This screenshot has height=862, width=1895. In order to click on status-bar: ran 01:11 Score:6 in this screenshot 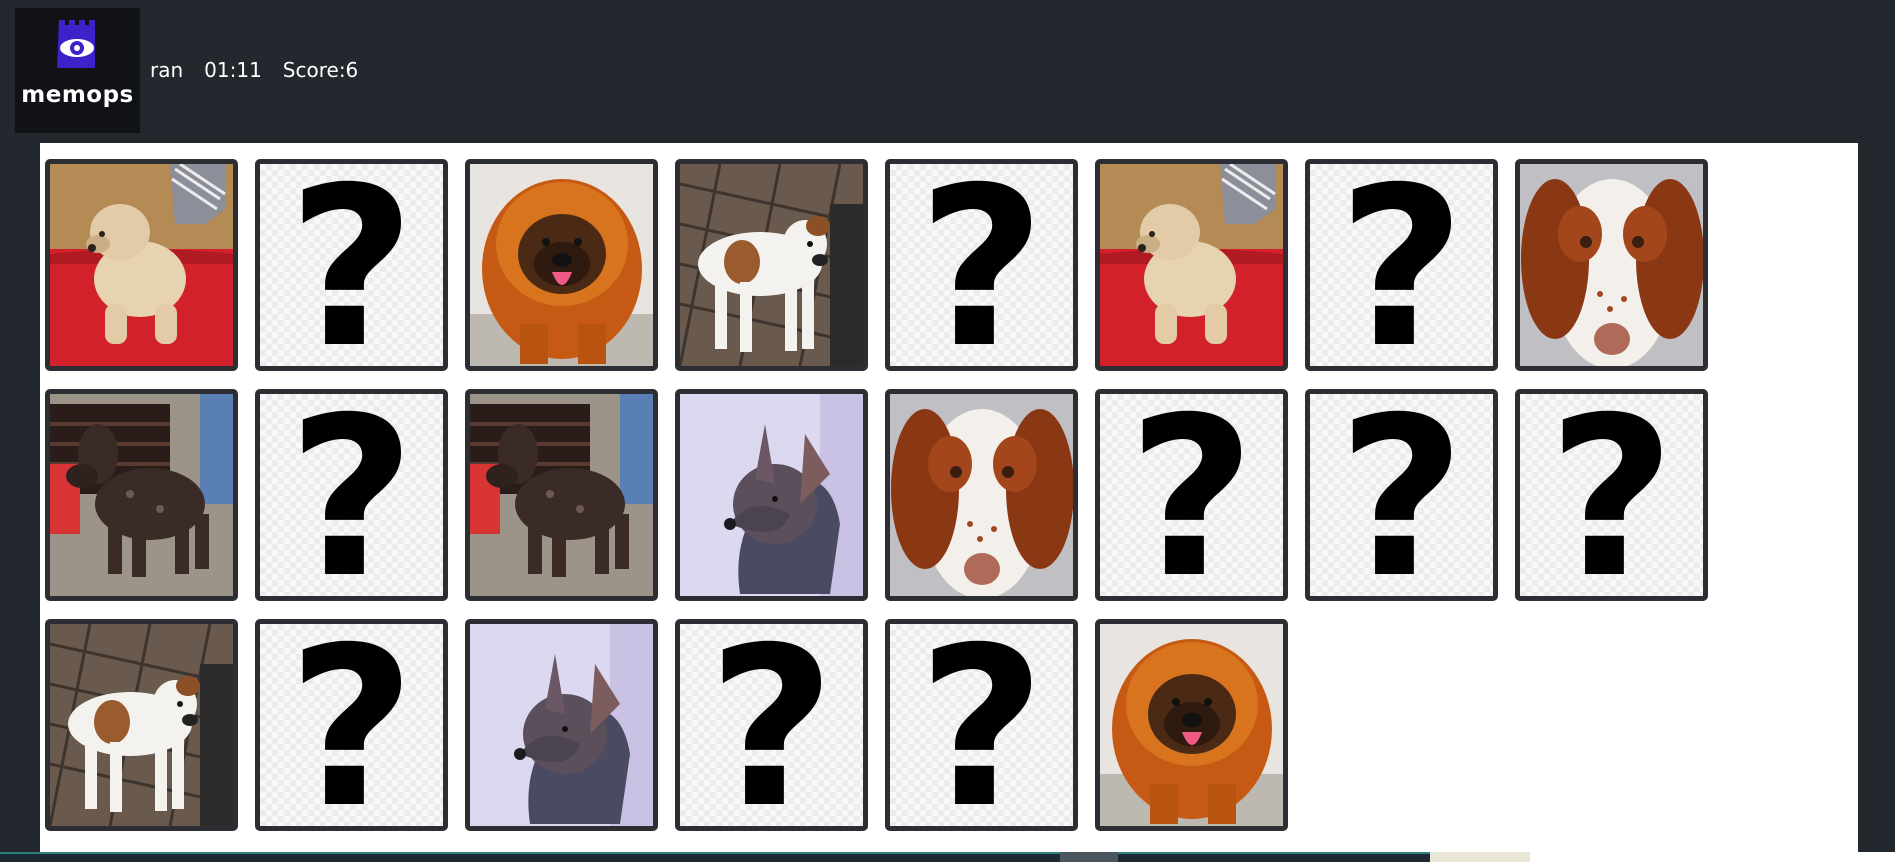, I will do `click(254, 70)`.